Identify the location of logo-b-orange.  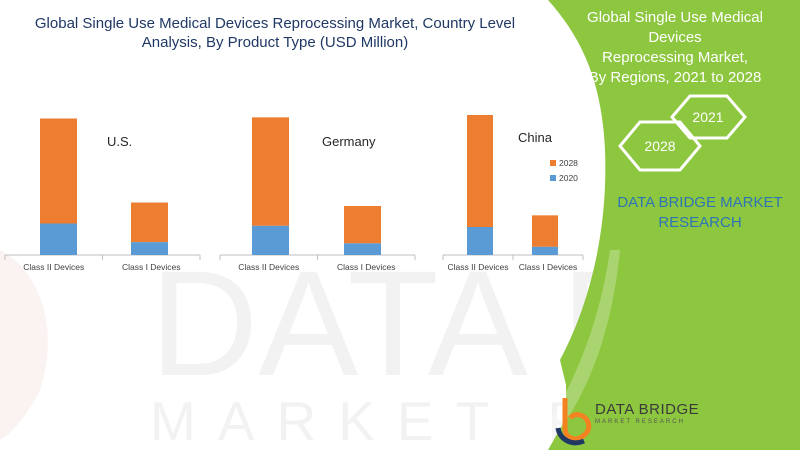
(577, 420).